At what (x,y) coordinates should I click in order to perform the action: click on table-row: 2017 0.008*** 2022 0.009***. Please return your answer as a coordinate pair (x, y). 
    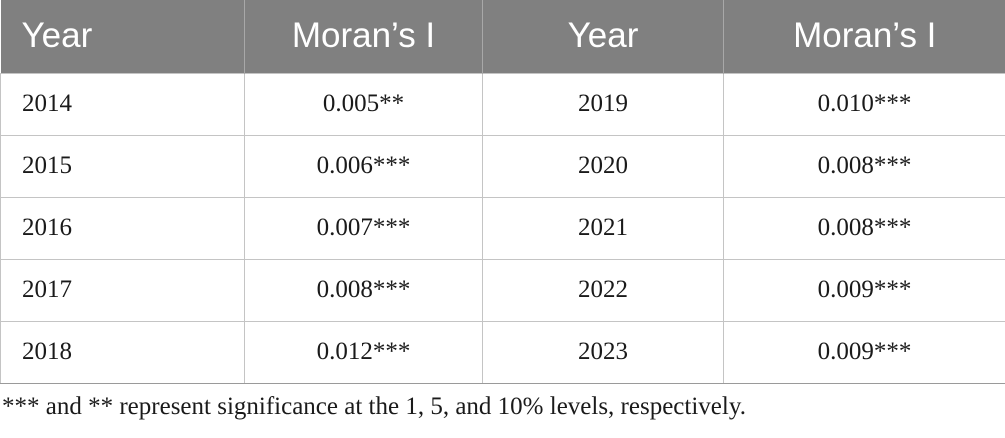
    Looking at the image, I should click on (502, 289).